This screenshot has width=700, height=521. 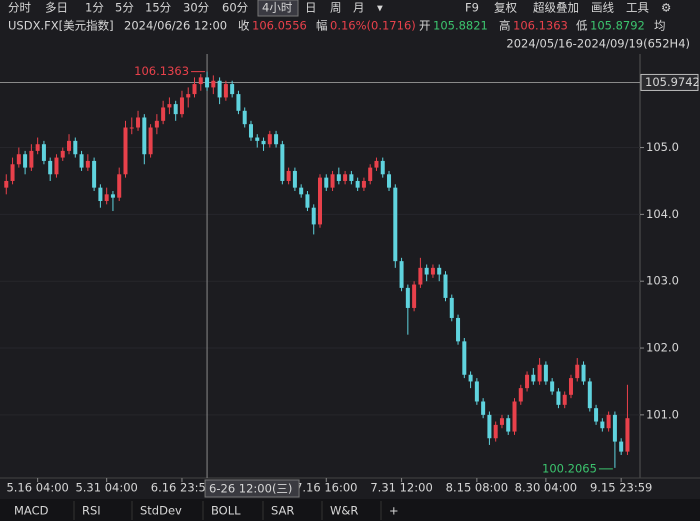 What do you see at coordinates (660, 26) in the screenshot?
I see `quote-label: 均` at bounding box center [660, 26].